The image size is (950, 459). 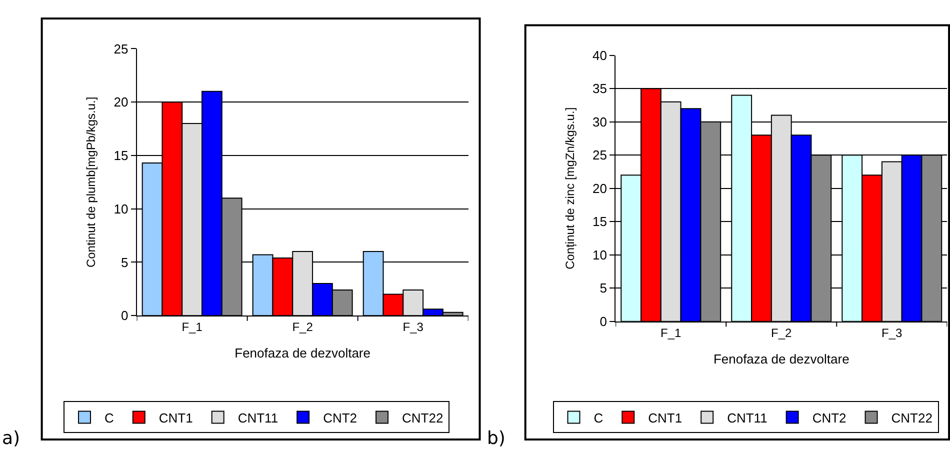 What do you see at coordinates (569, 188) in the screenshot?
I see `y-axis-title: Conținut de zinc [mgZn/kgs.u.]` at bounding box center [569, 188].